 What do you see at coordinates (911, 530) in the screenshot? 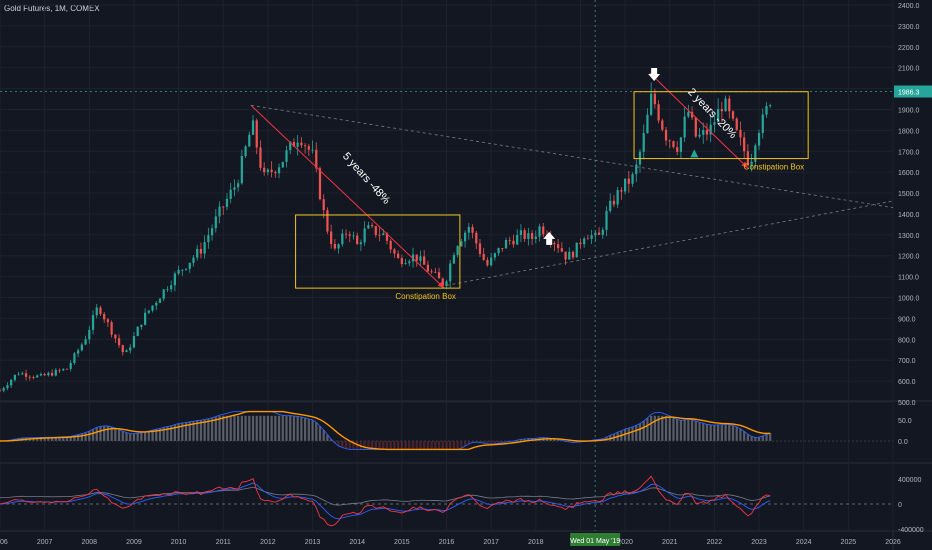
I see `osc-tick-label: -400000` at bounding box center [911, 530].